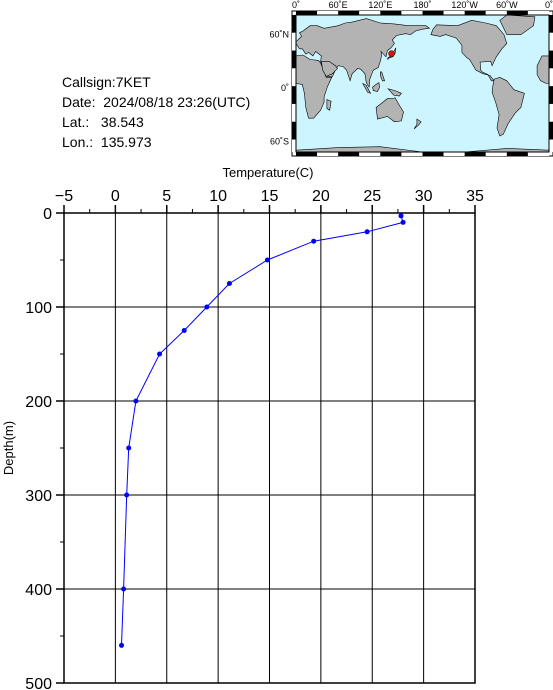 Image resolution: width=553 pixels, height=690 pixels. I want to click on map-frame-inner, so click(422, 83).